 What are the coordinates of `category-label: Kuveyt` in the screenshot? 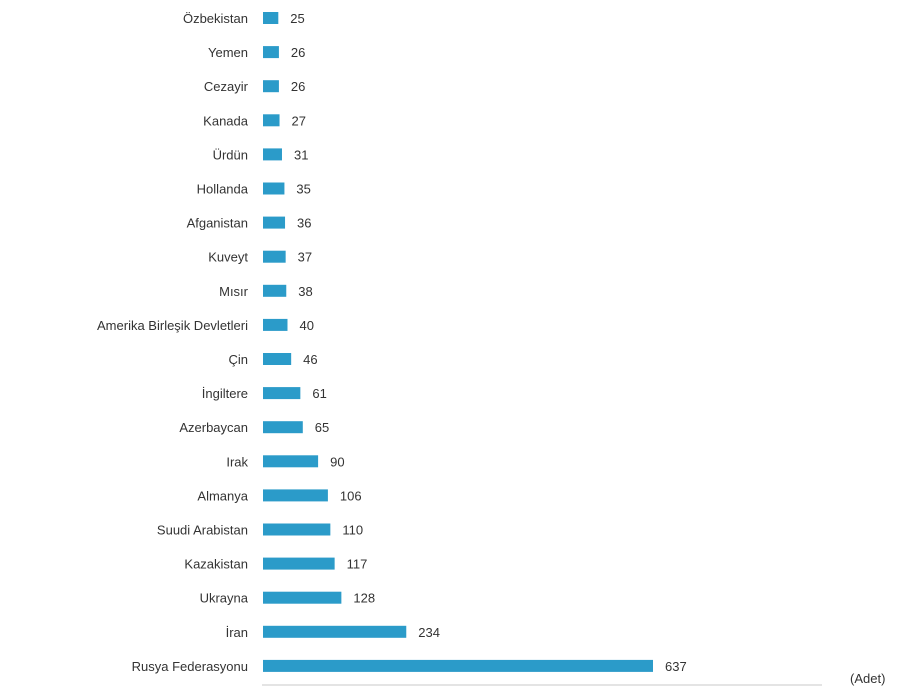 It's located at (228, 257).